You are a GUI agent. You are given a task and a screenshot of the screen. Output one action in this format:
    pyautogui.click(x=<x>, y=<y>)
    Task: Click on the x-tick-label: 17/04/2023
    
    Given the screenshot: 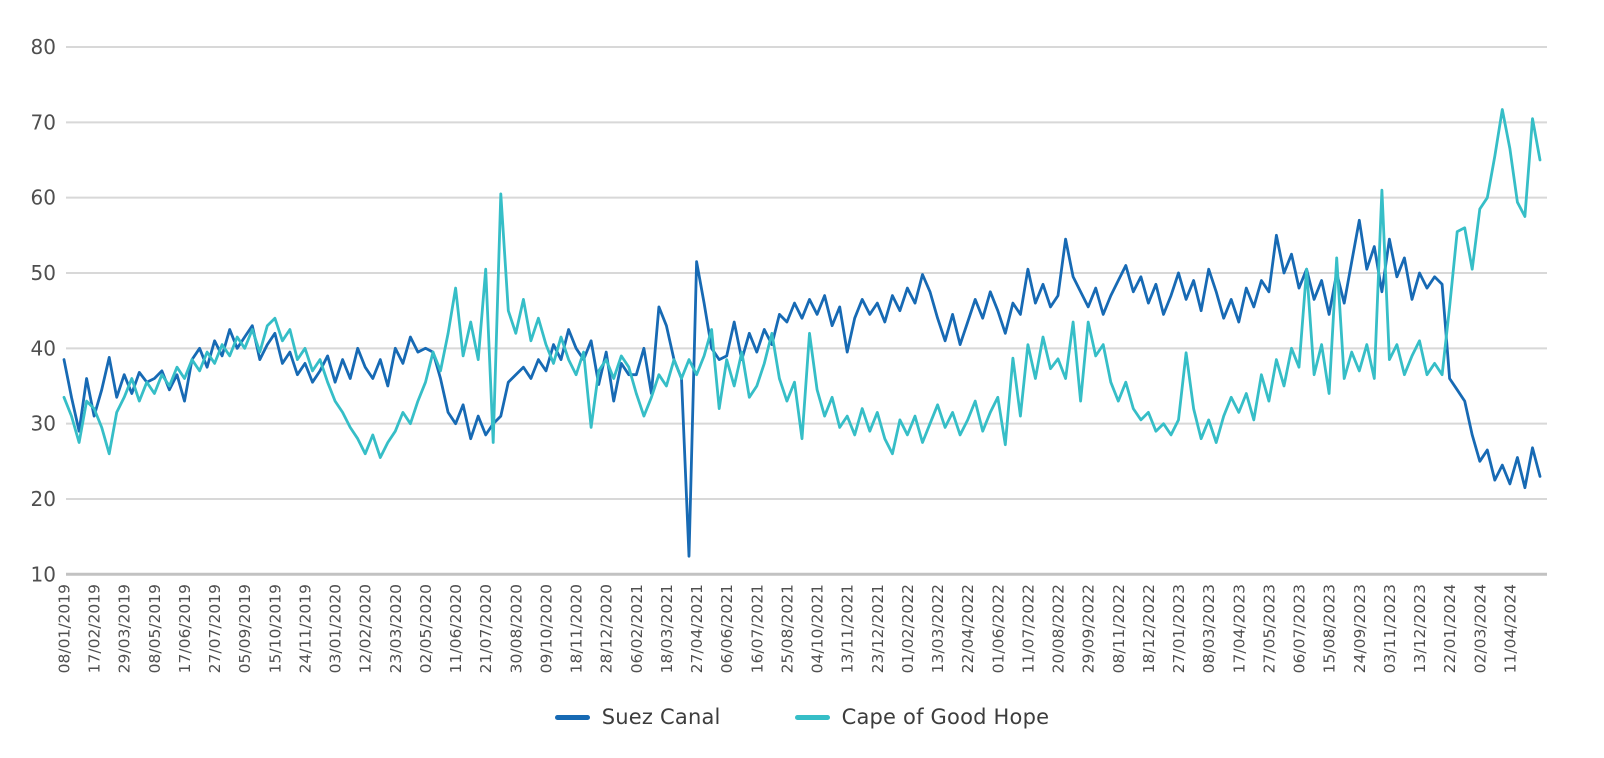 What is the action you would take?
    pyautogui.click(x=1239, y=628)
    